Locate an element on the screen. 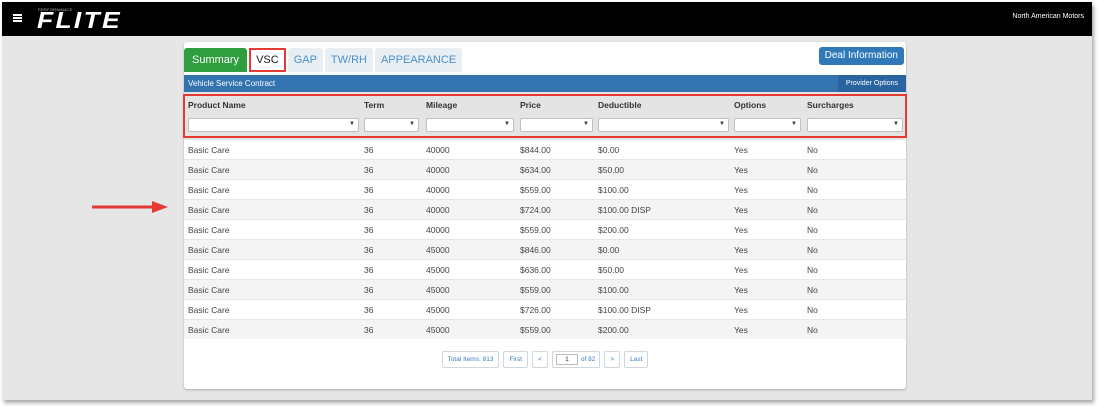 The image size is (1098, 406). filter-mileage: ▼ is located at coordinates (470, 125).